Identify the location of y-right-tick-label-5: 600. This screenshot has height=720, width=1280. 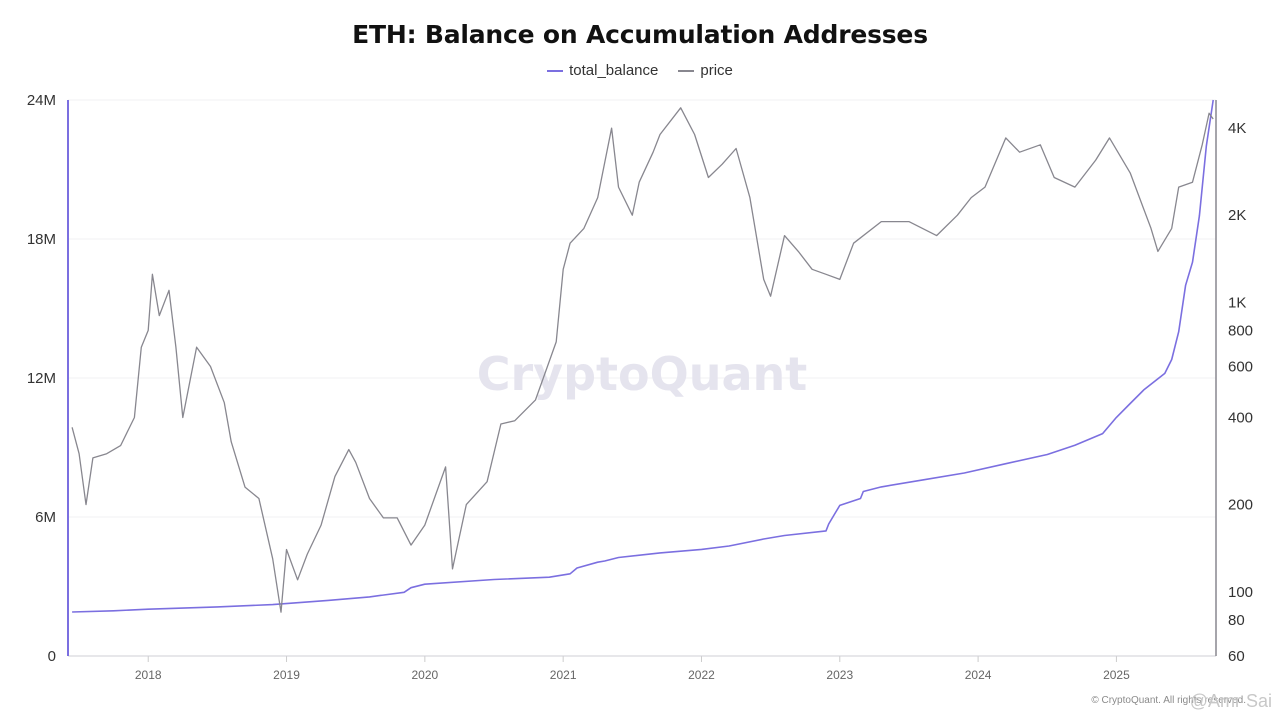
(1240, 367).